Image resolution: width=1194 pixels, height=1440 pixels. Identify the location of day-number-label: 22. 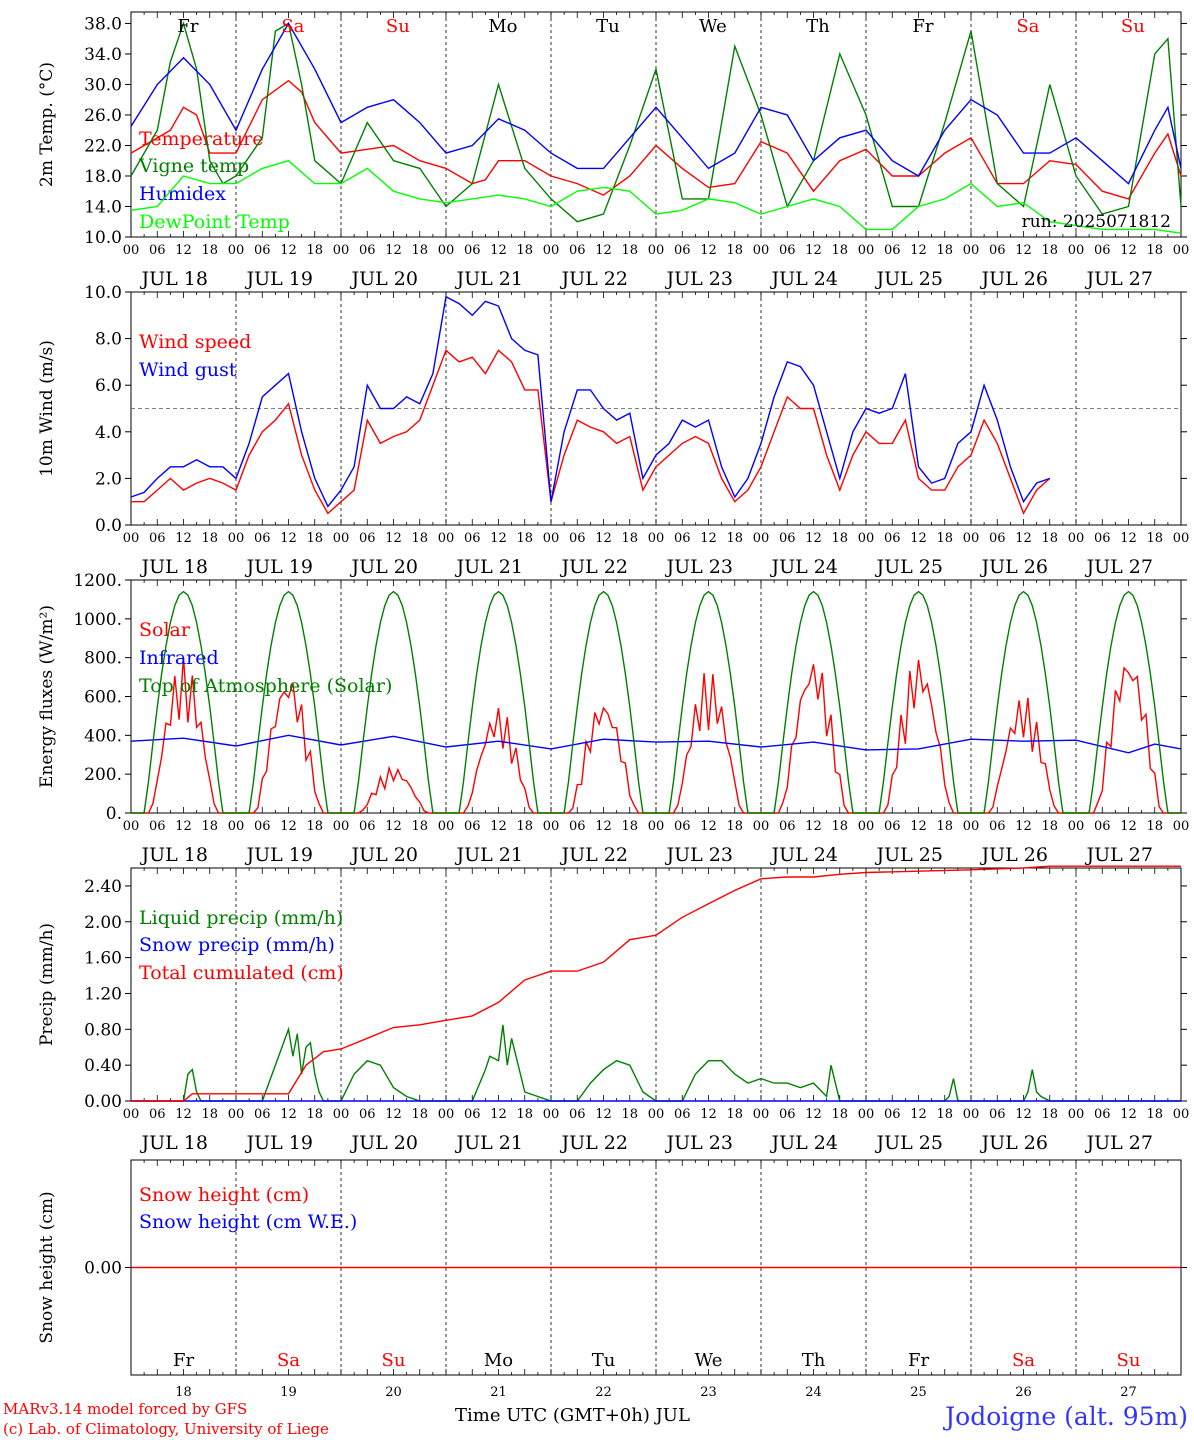
(603, 1392).